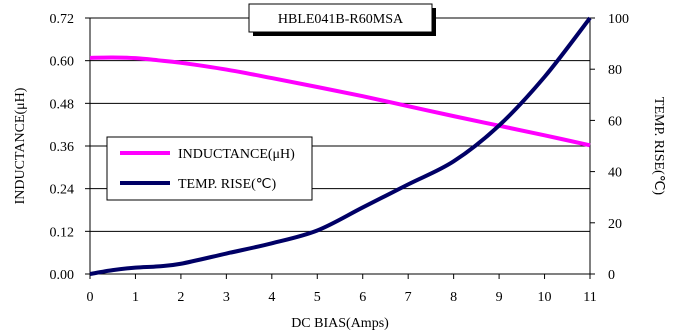 This screenshot has height=335, width=673. I want to click on x-tick-label: 11, so click(589, 297).